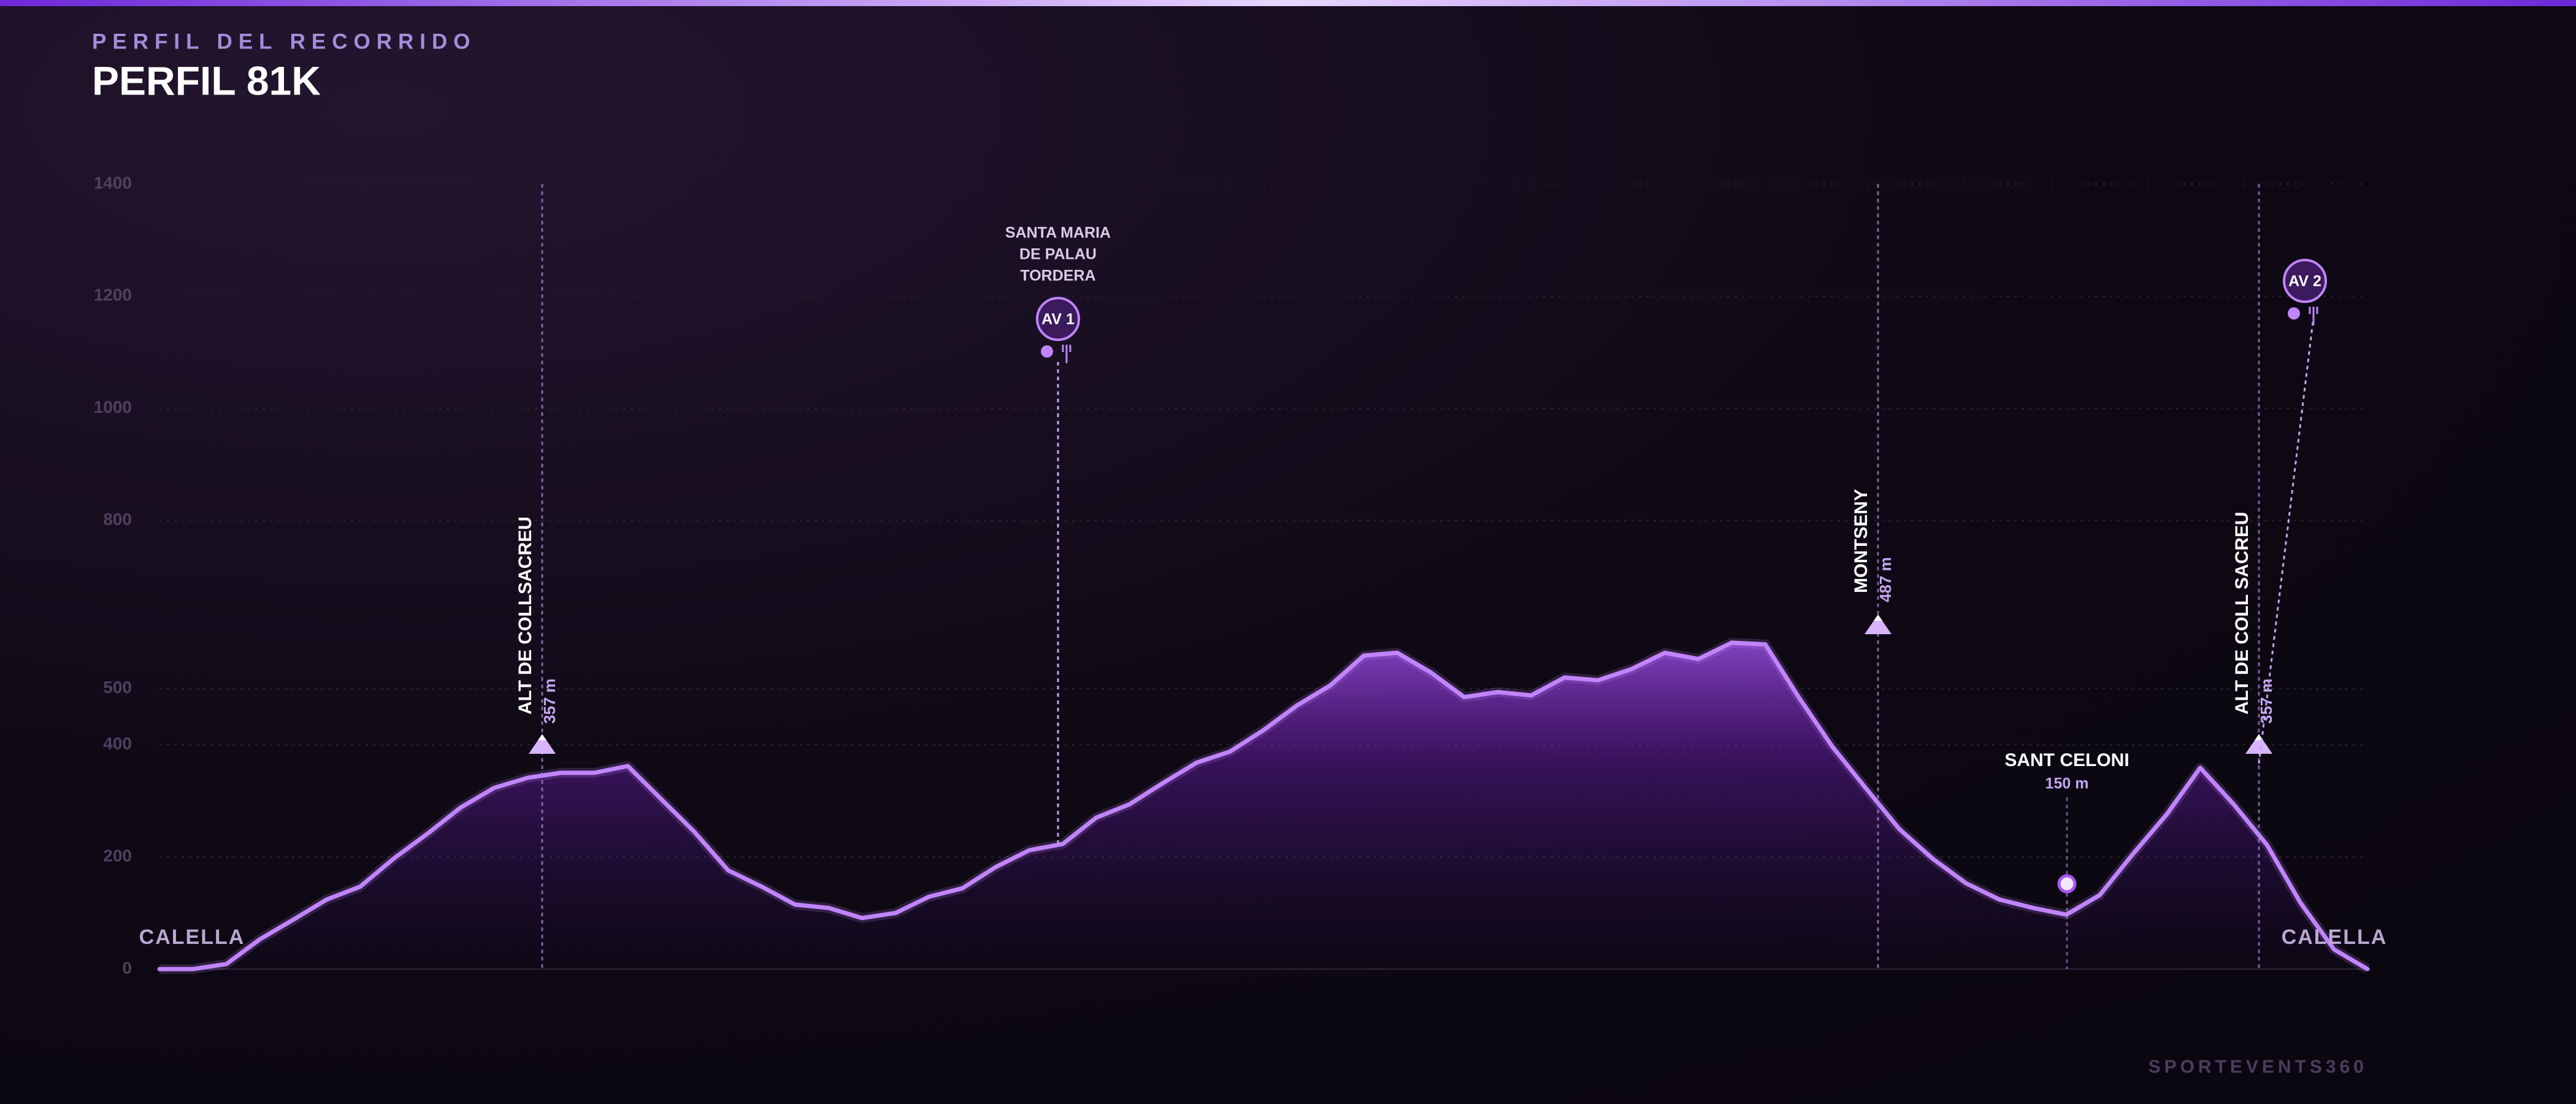 Image resolution: width=2576 pixels, height=1104 pixels. What do you see at coordinates (284, 41) in the screenshot?
I see `subtitle: PERFIL DEL RECORRIDO` at bounding box center [284, 41].